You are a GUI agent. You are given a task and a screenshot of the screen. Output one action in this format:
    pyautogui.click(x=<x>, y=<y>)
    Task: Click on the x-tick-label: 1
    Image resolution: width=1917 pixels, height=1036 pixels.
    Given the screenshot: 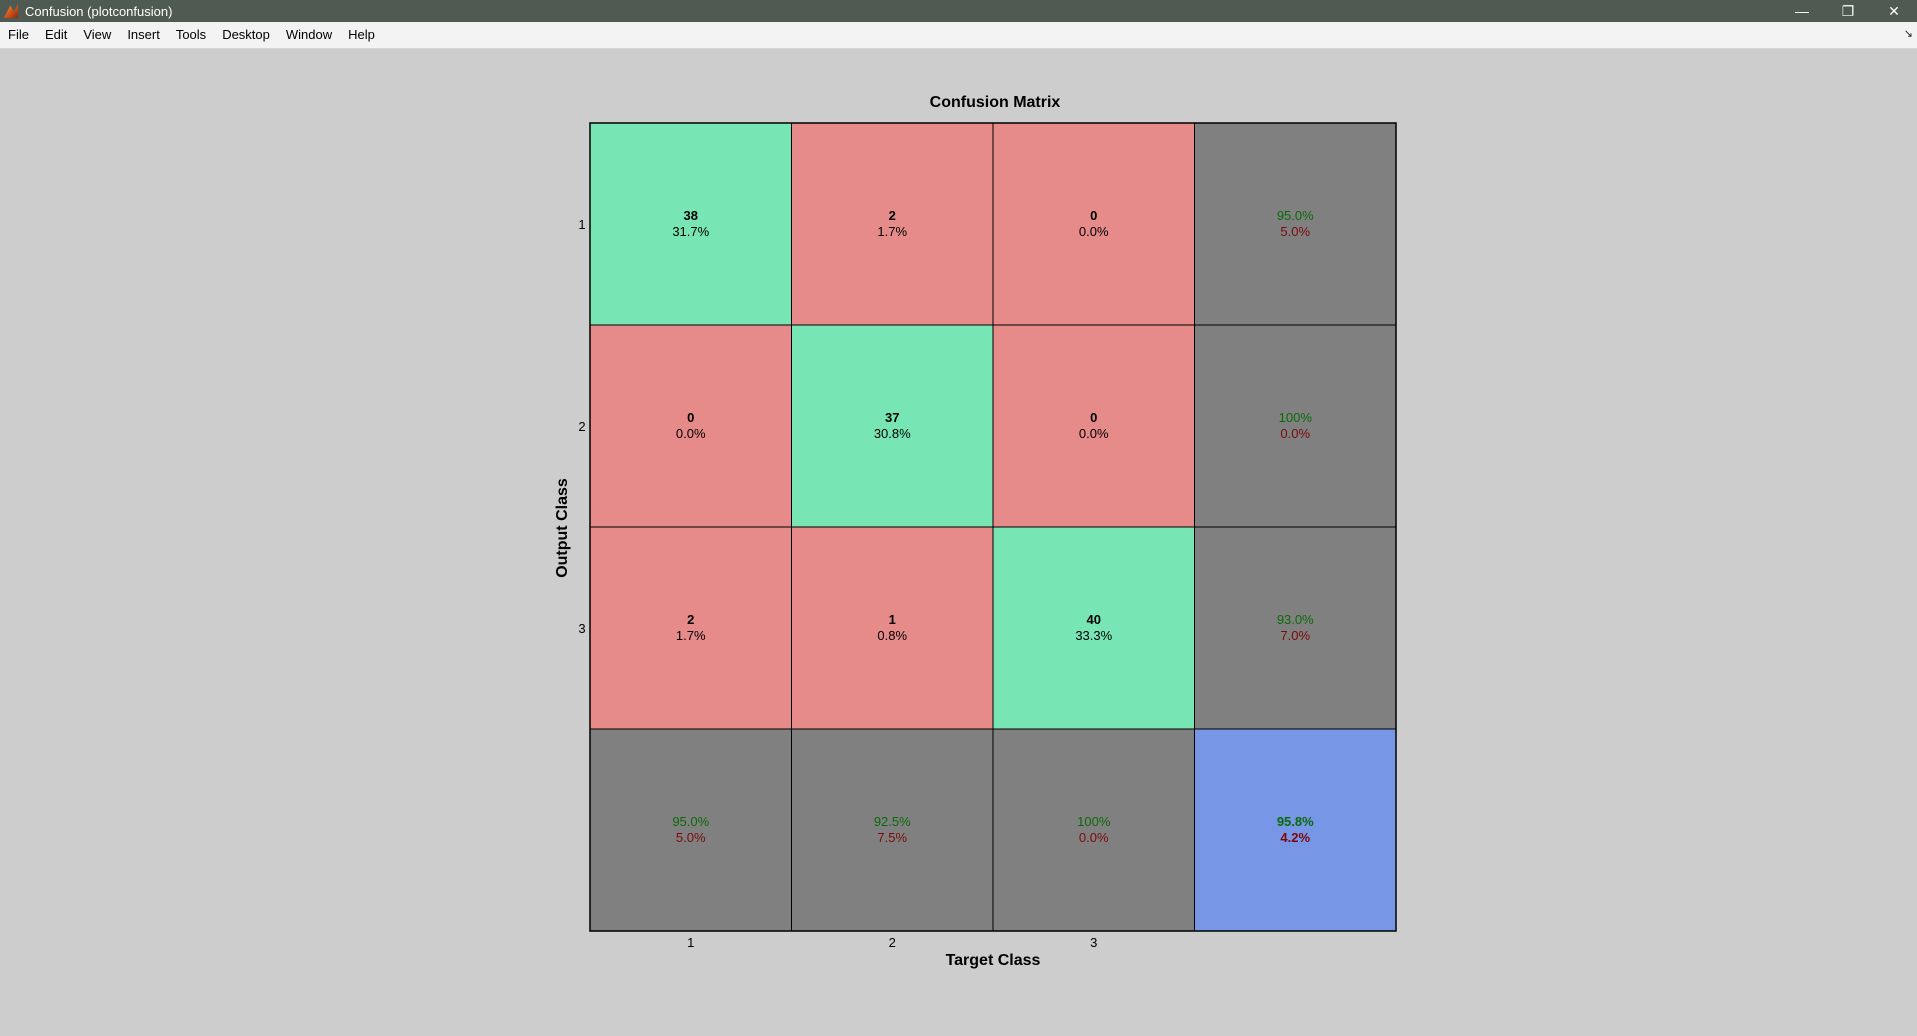 What is the action you would take?
    pyautogui.click(x=690, y=942)
    